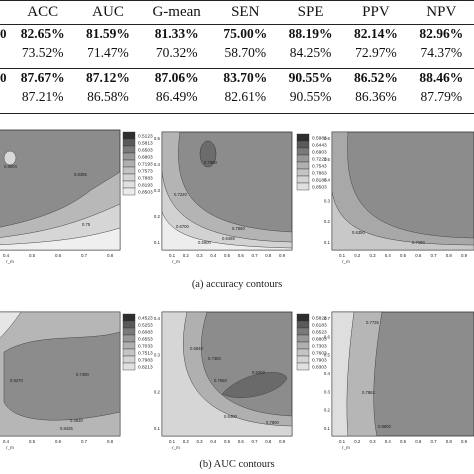  Describe the element at coordinates (82, 374) in the screenshot. I see `contour-label: 0.7480` at that location.